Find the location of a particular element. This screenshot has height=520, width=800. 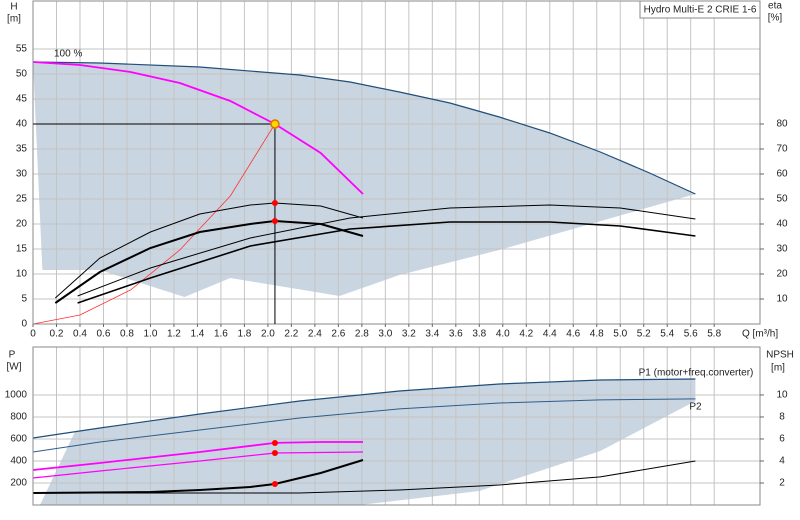

chart-title: Hydro Multi-E 2 CRIE 1-6 is located at coordinates (700, 10).